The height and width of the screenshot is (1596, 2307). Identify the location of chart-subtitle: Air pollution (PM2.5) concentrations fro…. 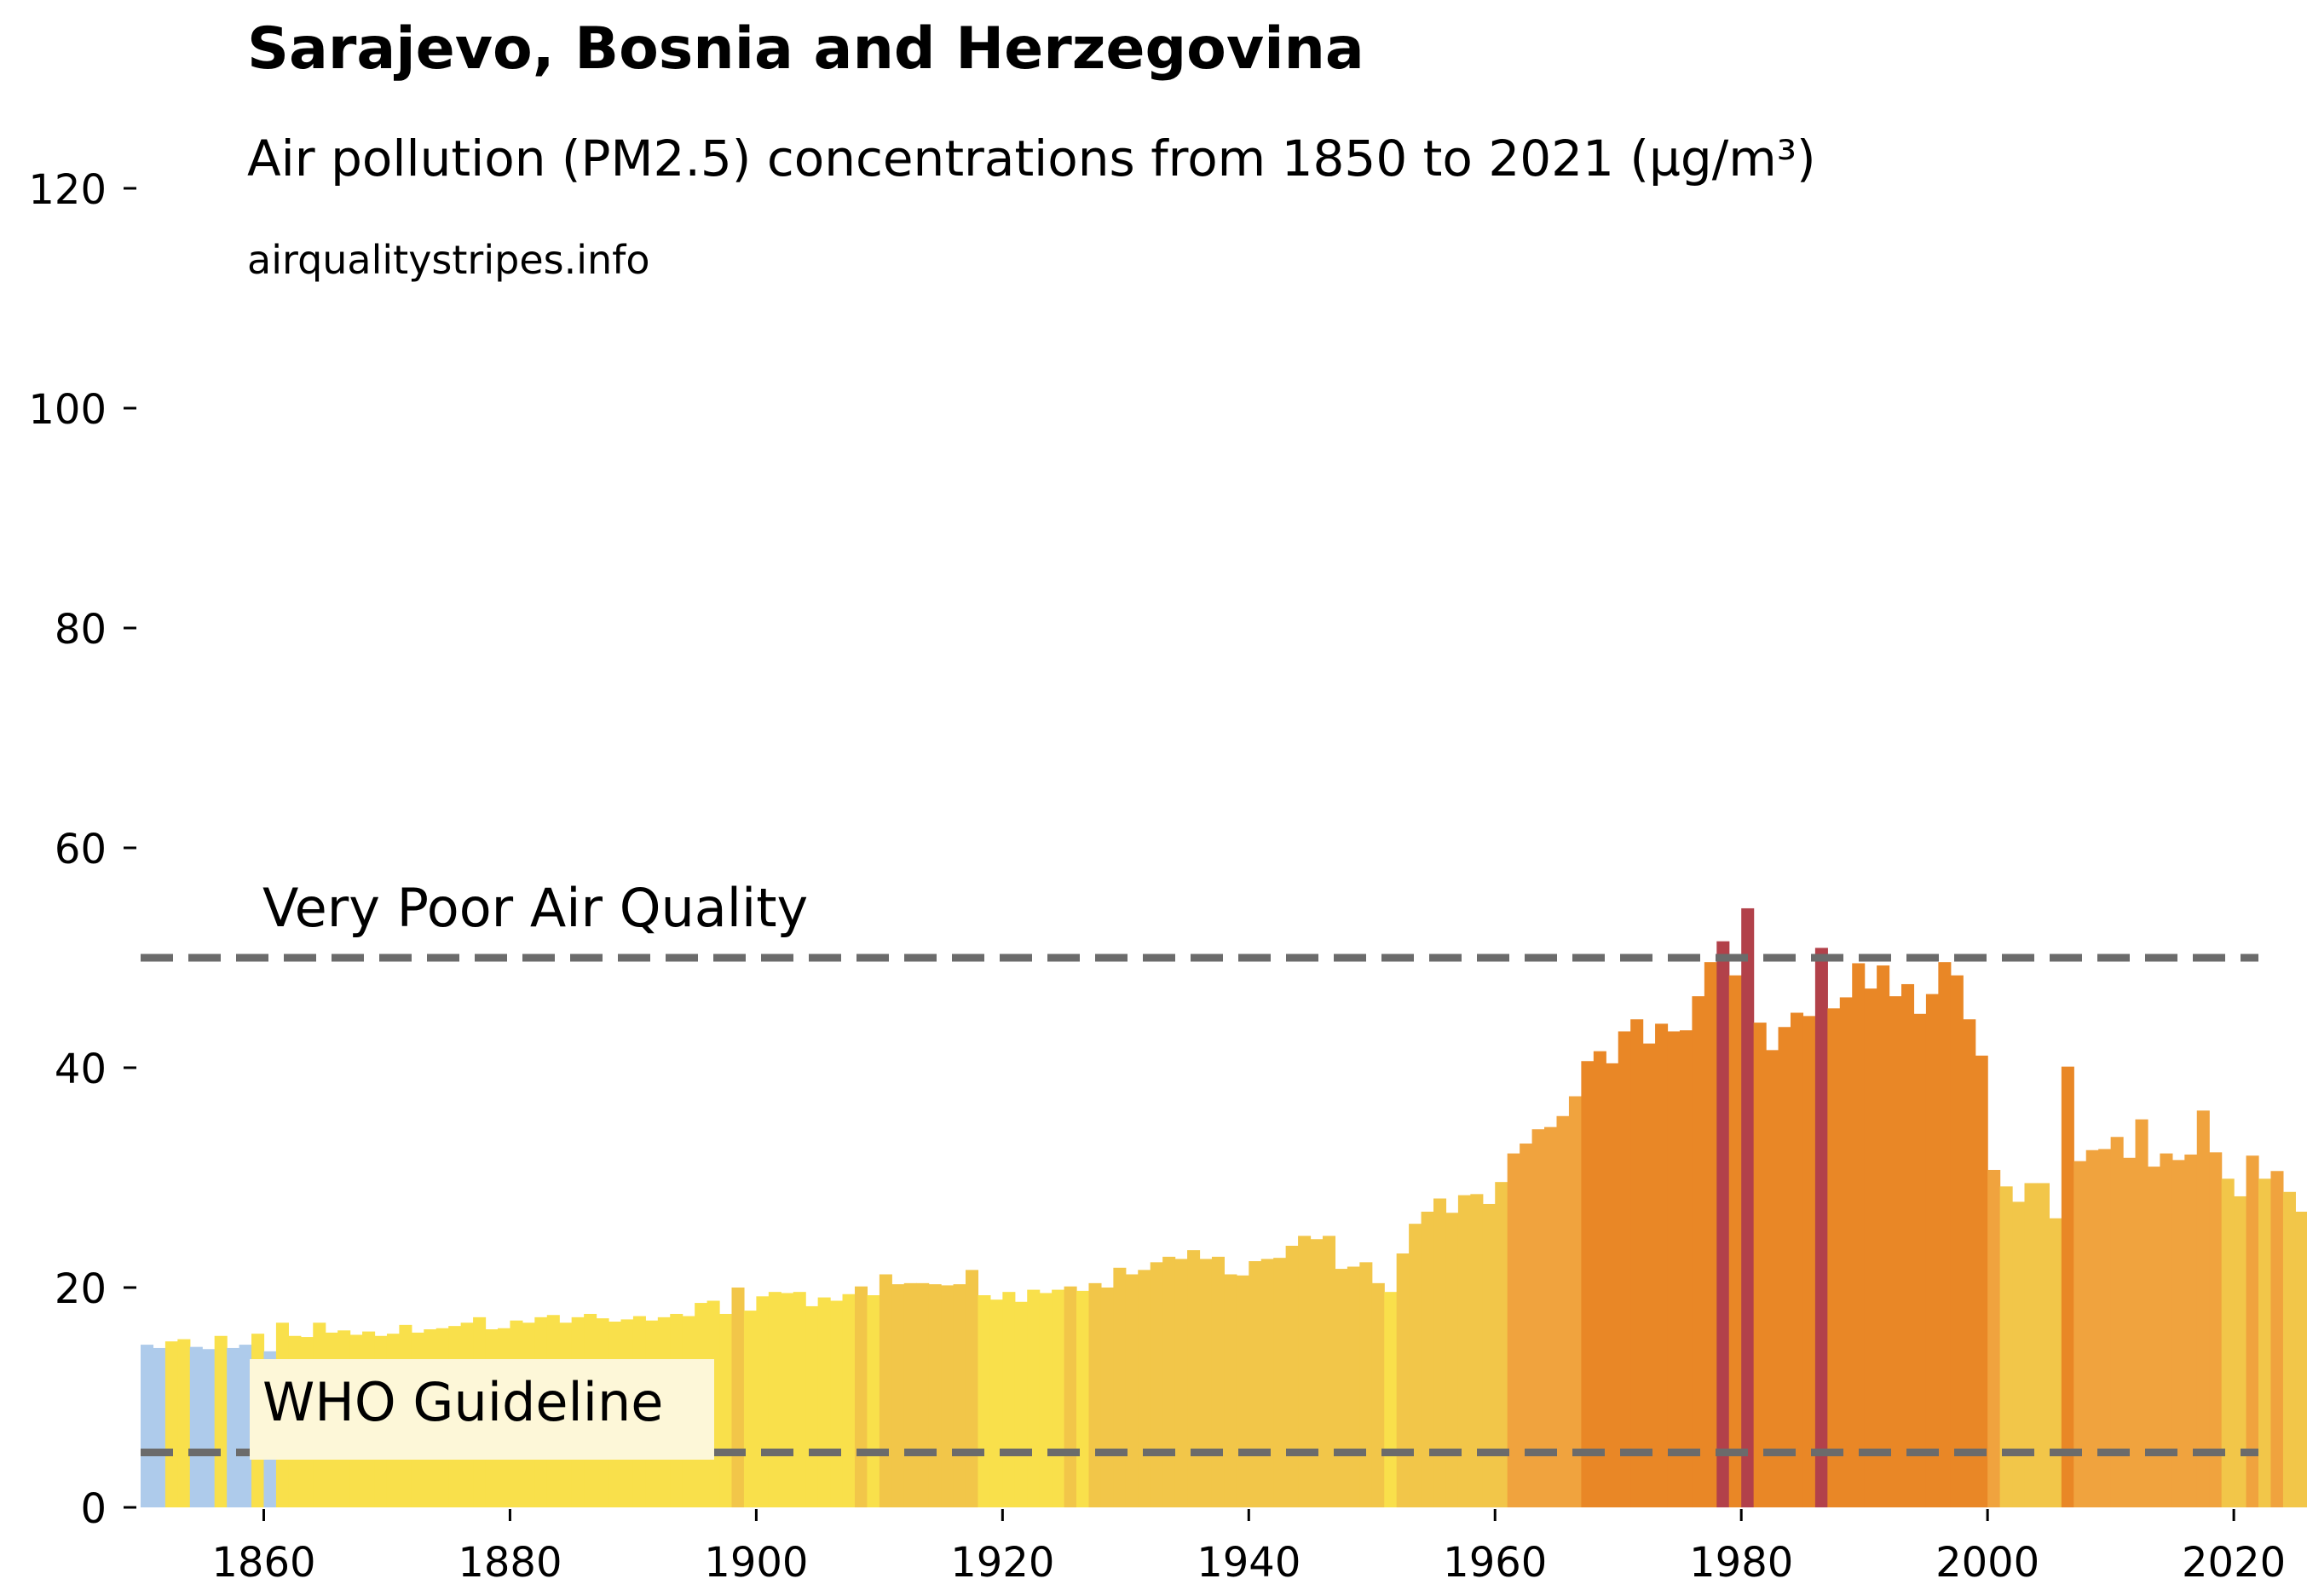
(1031, 158).